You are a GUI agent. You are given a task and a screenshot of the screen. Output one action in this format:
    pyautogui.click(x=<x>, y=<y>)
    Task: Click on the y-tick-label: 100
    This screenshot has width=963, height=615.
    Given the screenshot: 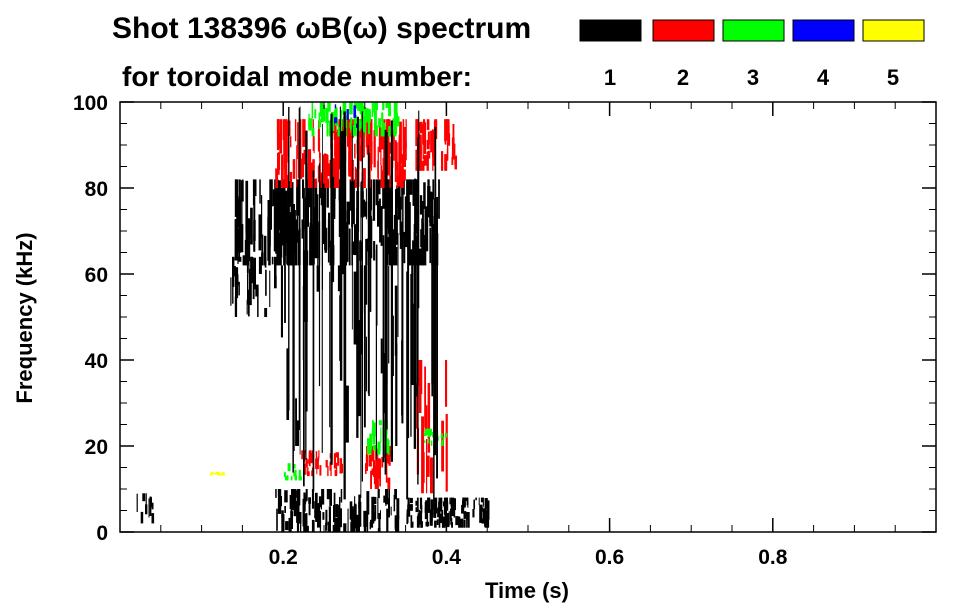 What is the action you would take?
    pyautogui.click(x=90, y=103)
    